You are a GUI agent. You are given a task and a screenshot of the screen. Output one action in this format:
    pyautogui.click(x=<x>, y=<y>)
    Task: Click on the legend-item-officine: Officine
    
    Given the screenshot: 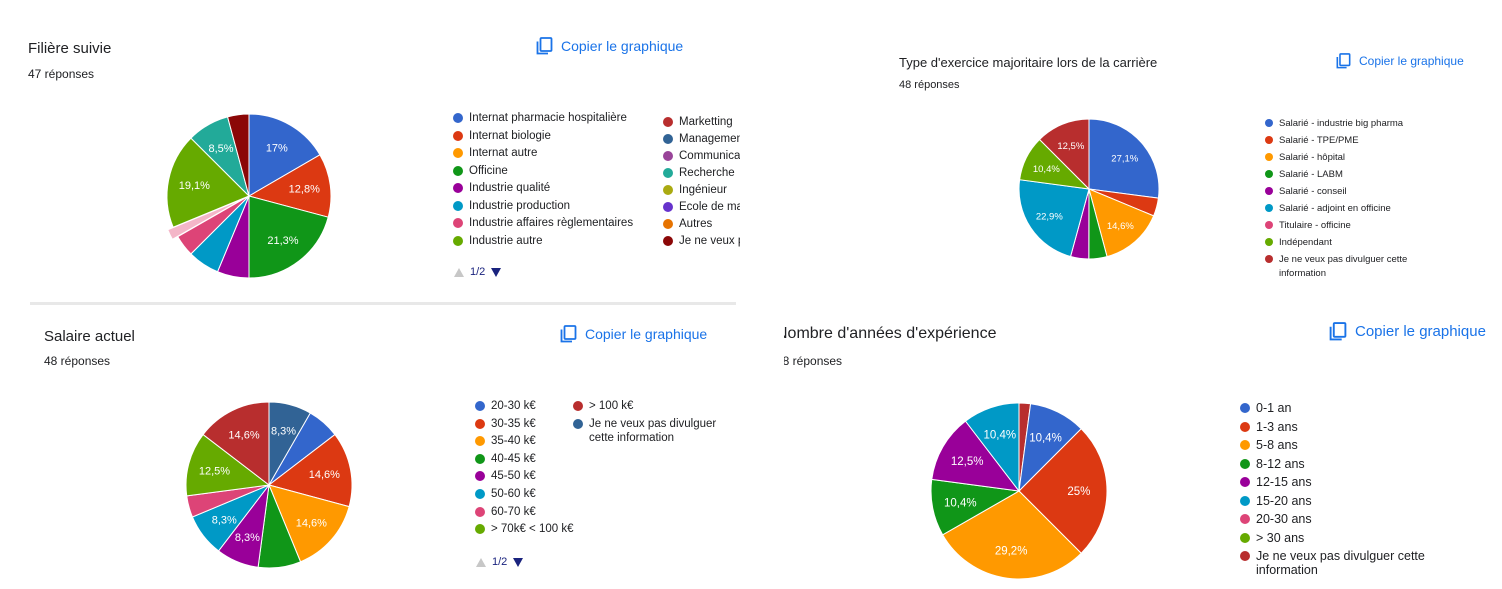 What is the action you would take?
    pyautogui.click(x=543, y=171)
    